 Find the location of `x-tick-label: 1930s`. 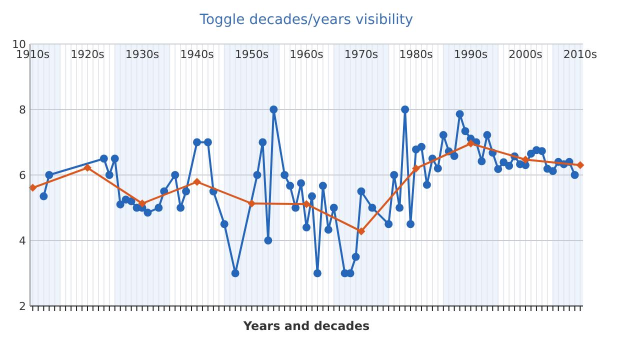

x-tick-label: 1930s is located at coordinates (142, 54).